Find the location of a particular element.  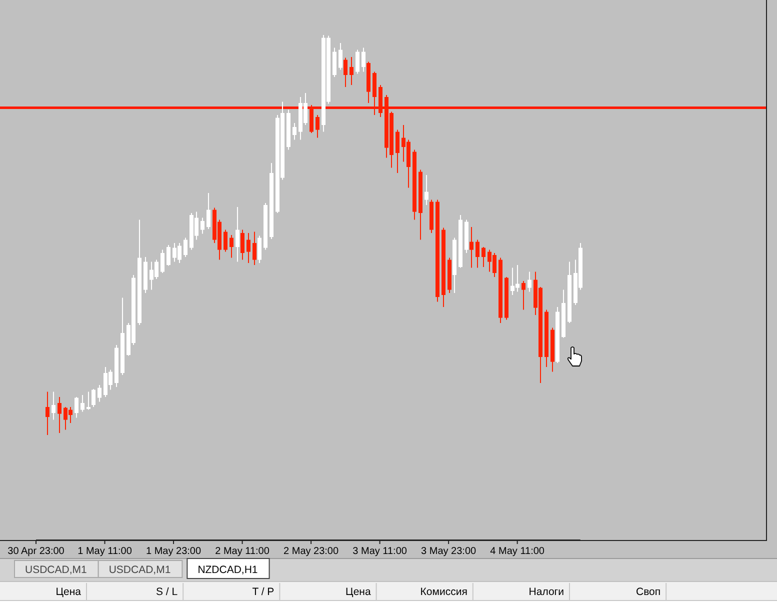

text: S / L is located at coordinates (167, 592).